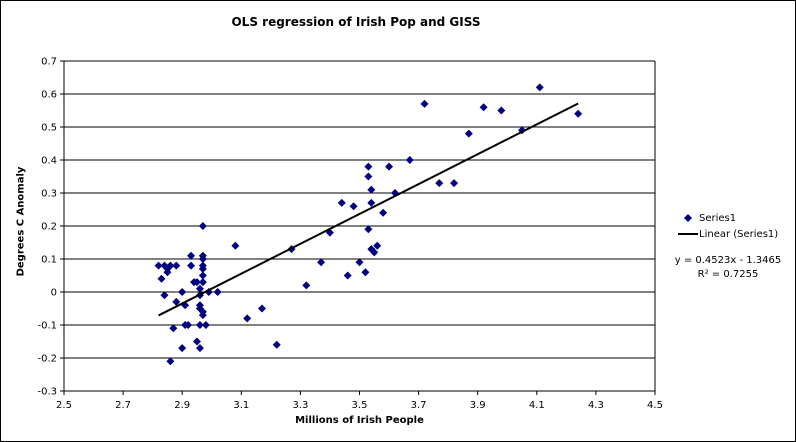 Image resolution: width=796 pixels, height=442 pixels. I want to click on y-tick-label: 0.7, so click(49, 62).